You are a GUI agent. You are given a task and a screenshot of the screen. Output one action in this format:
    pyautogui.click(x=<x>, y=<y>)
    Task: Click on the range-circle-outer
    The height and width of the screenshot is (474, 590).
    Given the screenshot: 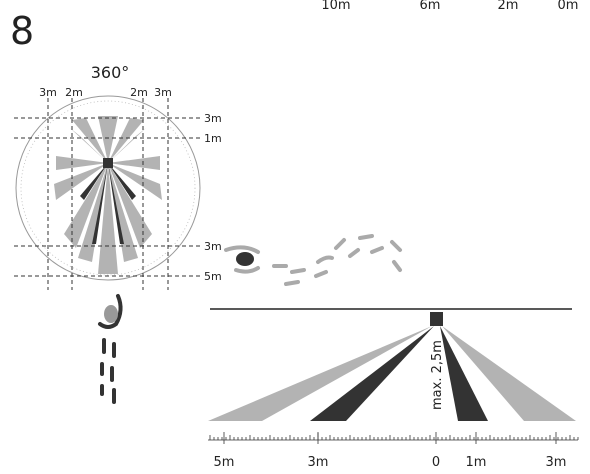 What is the action you would take?
    pyautogui.click(x=108, y=188)
    